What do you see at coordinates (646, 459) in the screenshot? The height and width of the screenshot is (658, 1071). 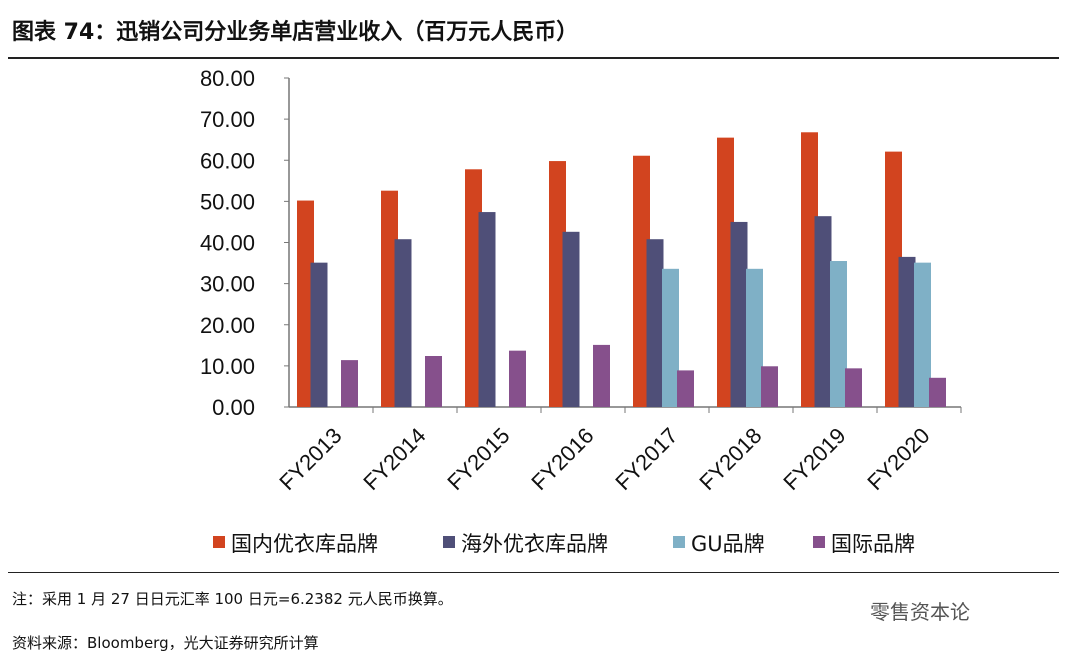 I see `x-tick-label: FY2017` at bounding box center [646, 459].